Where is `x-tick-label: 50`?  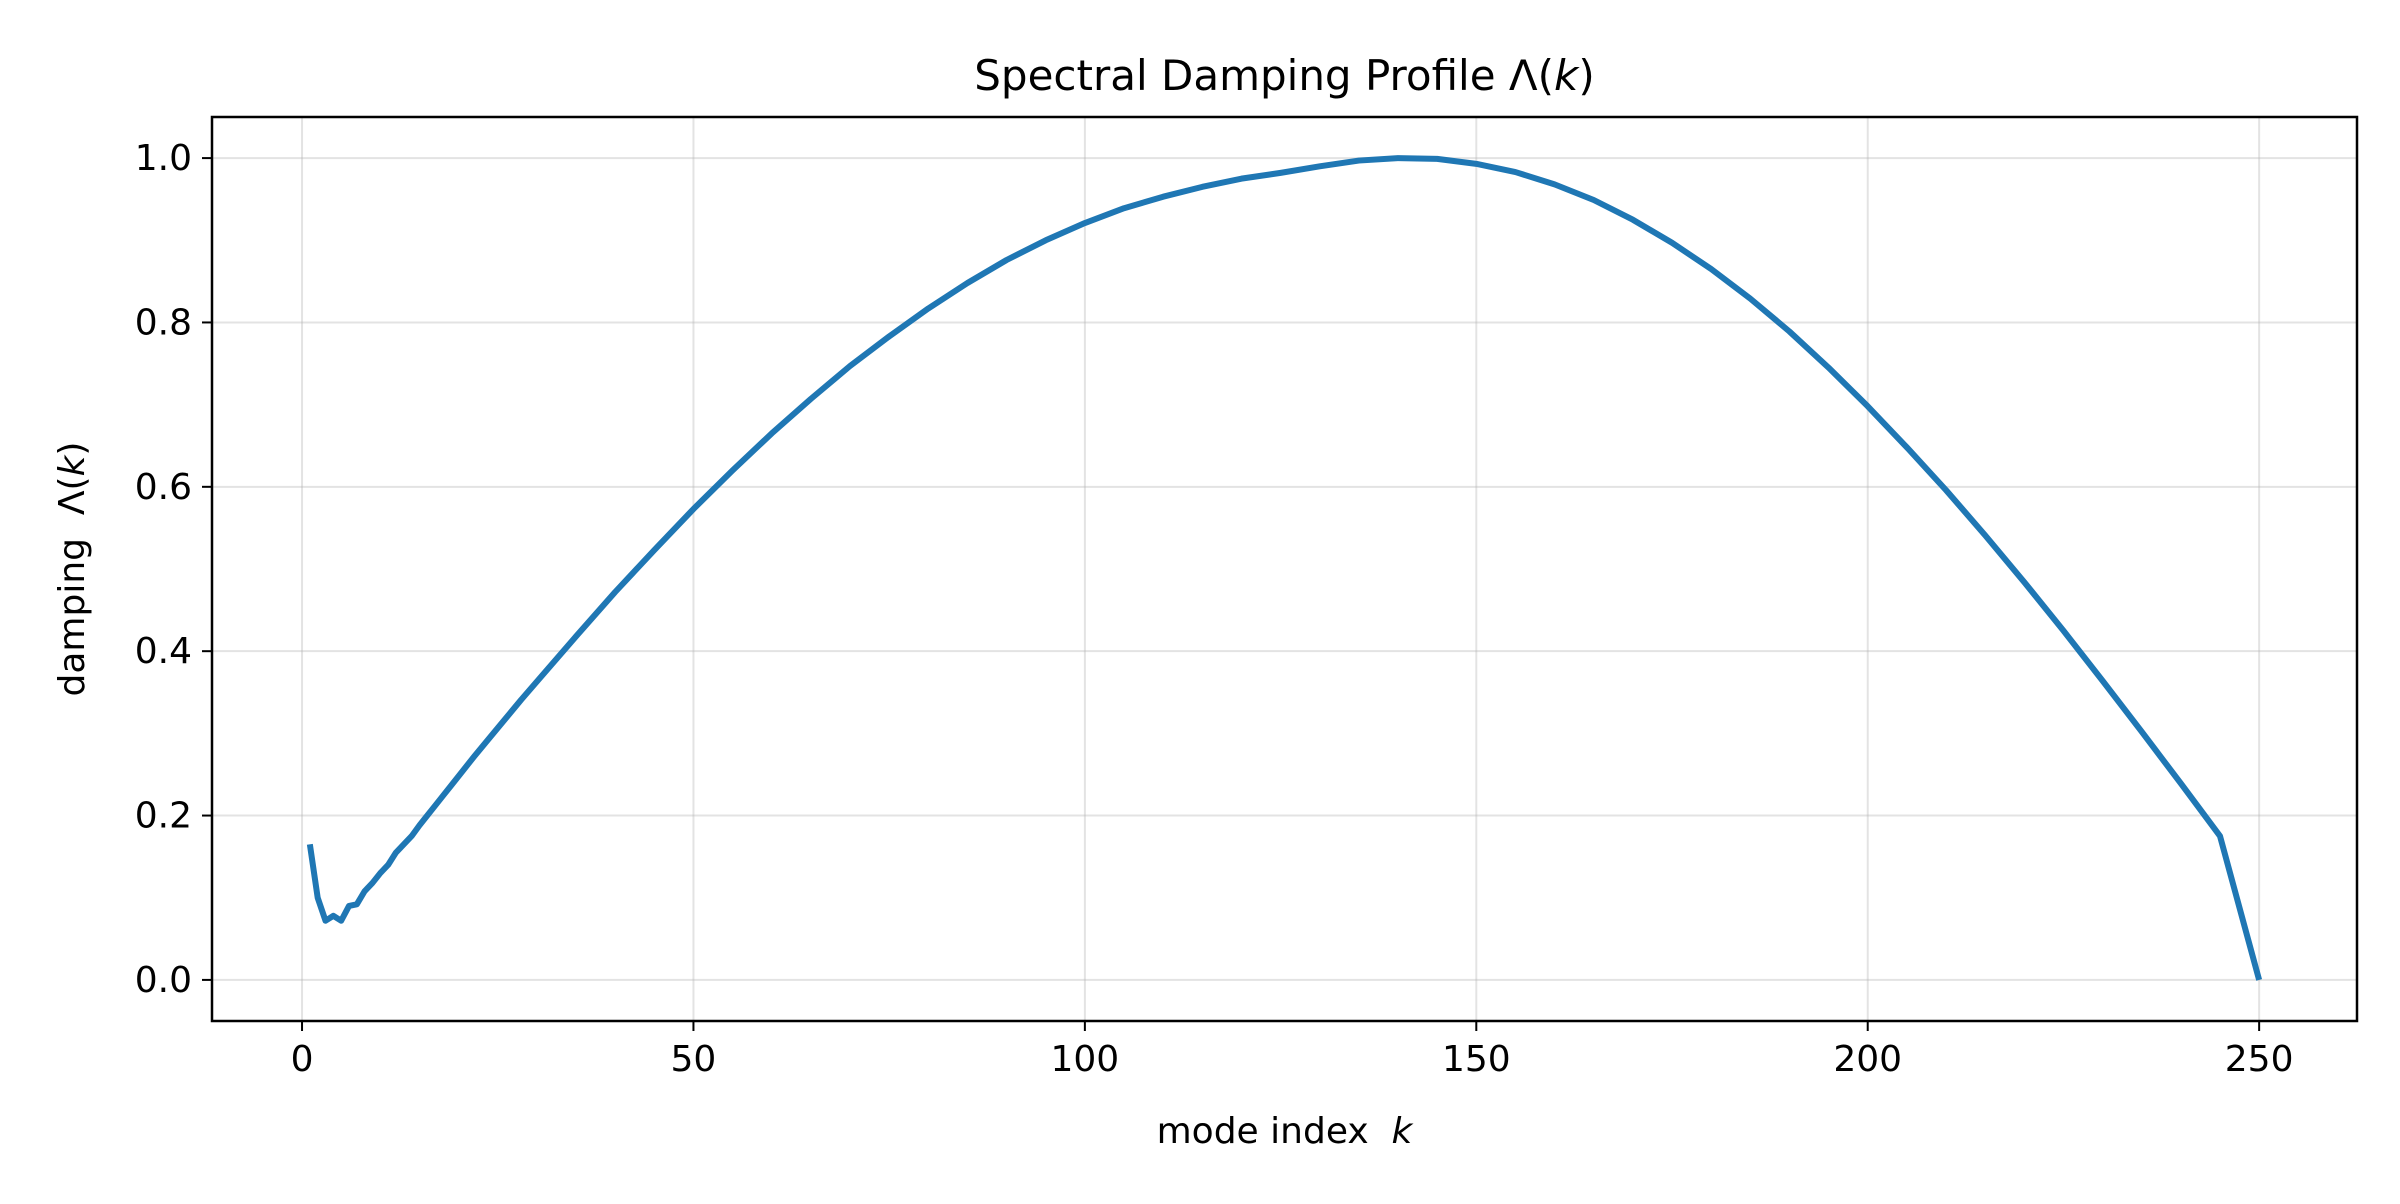 x-tick-label: 50 is located at coordinates (694, 1059).